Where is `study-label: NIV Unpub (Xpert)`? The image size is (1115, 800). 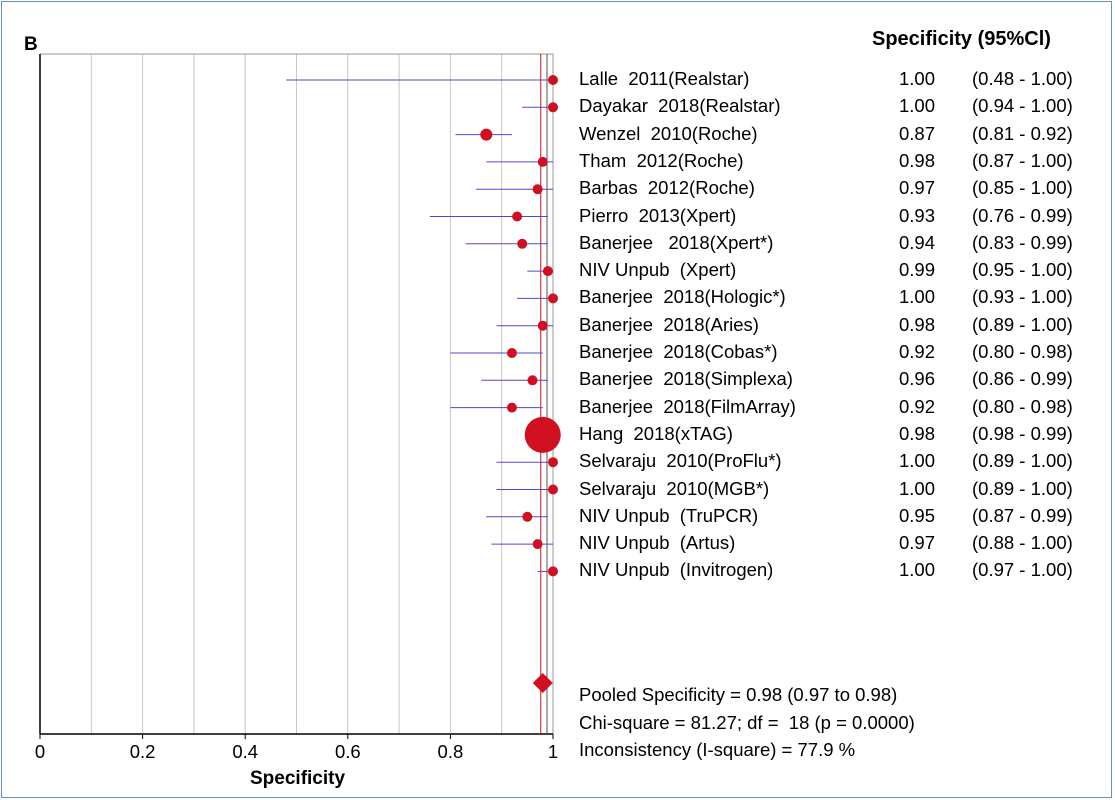
study-label: NIV Unpub (Xpert) is located at coordinates (658, 270).